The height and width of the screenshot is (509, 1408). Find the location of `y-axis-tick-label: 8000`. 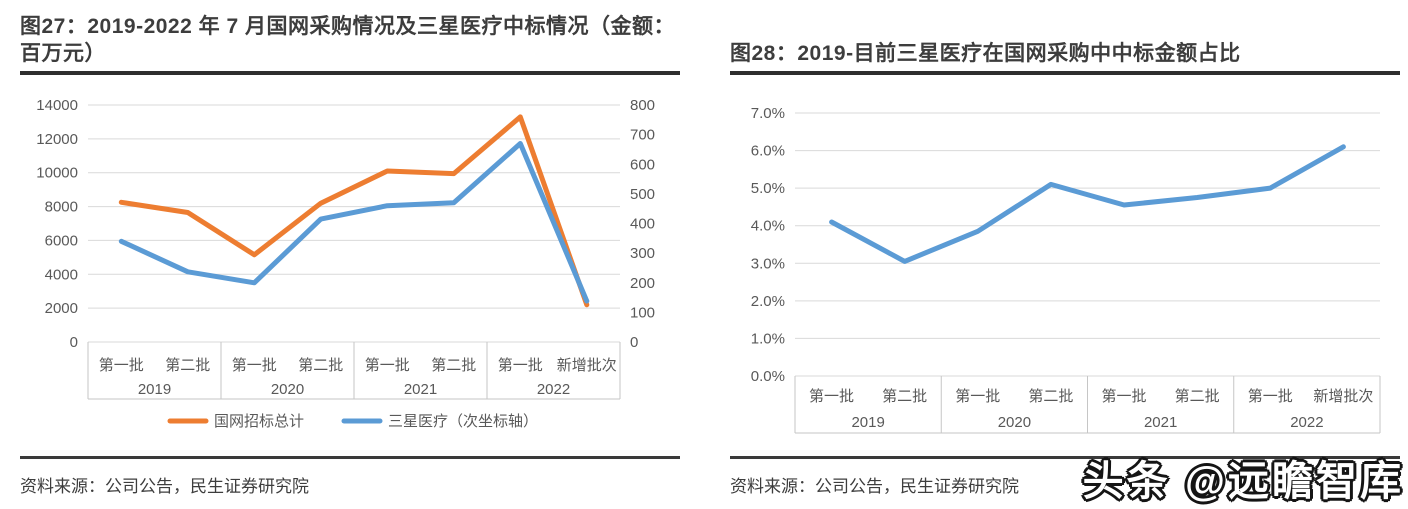

y-axis-tick-label: 8000 is located at coordinates (61, 207).